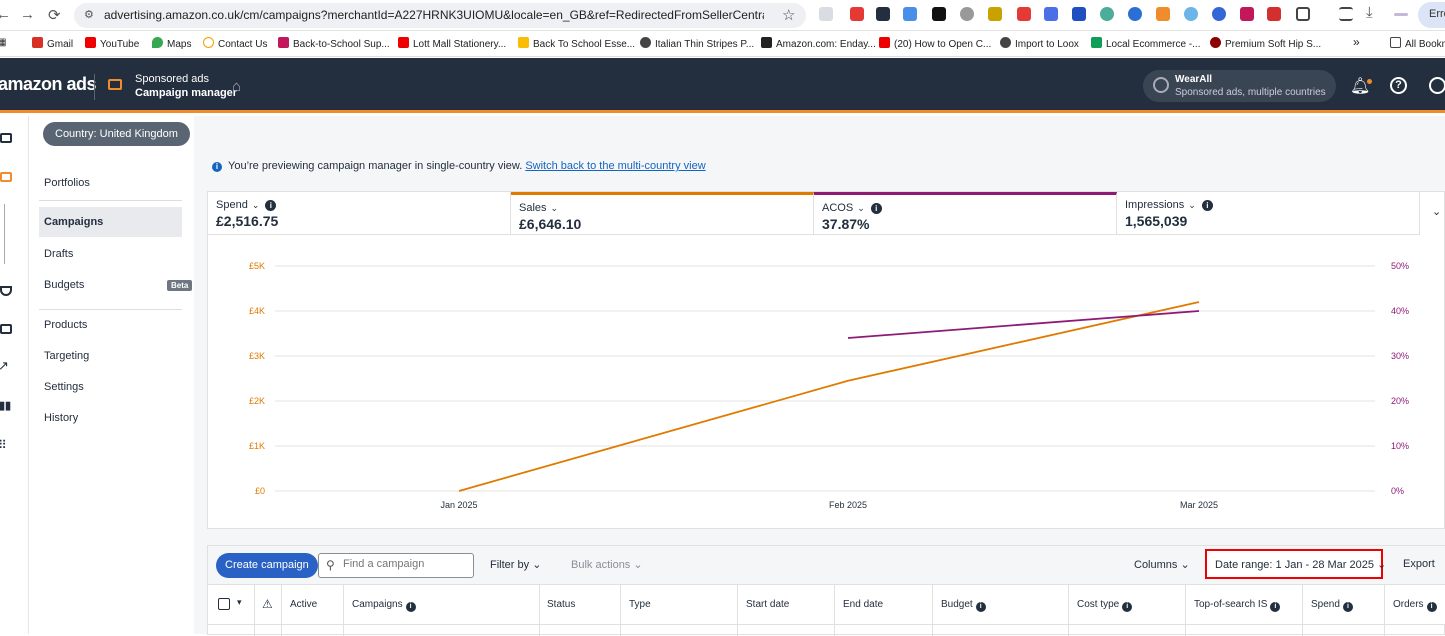 The height and width of the screenshot is (636, 1445). What do you see at coordinates (61, 418) in the screenshot?
I see `nav-history: History` at bounding box center [61, 418].